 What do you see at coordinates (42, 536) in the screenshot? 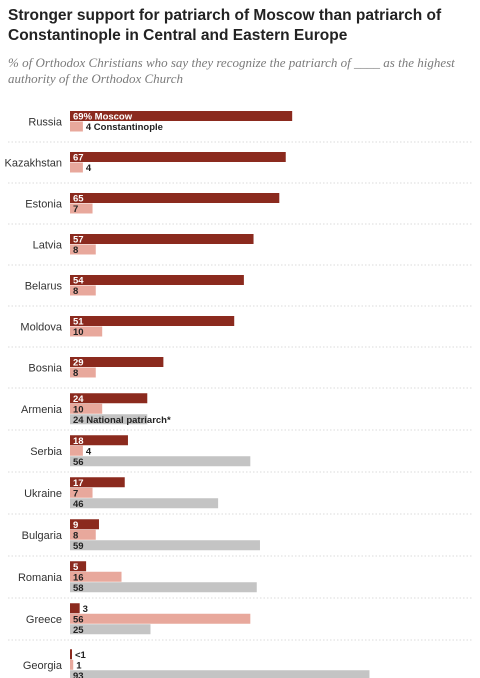
I see `category-label-bulgaria: Bulgaria` at bounding box center [42, 536].